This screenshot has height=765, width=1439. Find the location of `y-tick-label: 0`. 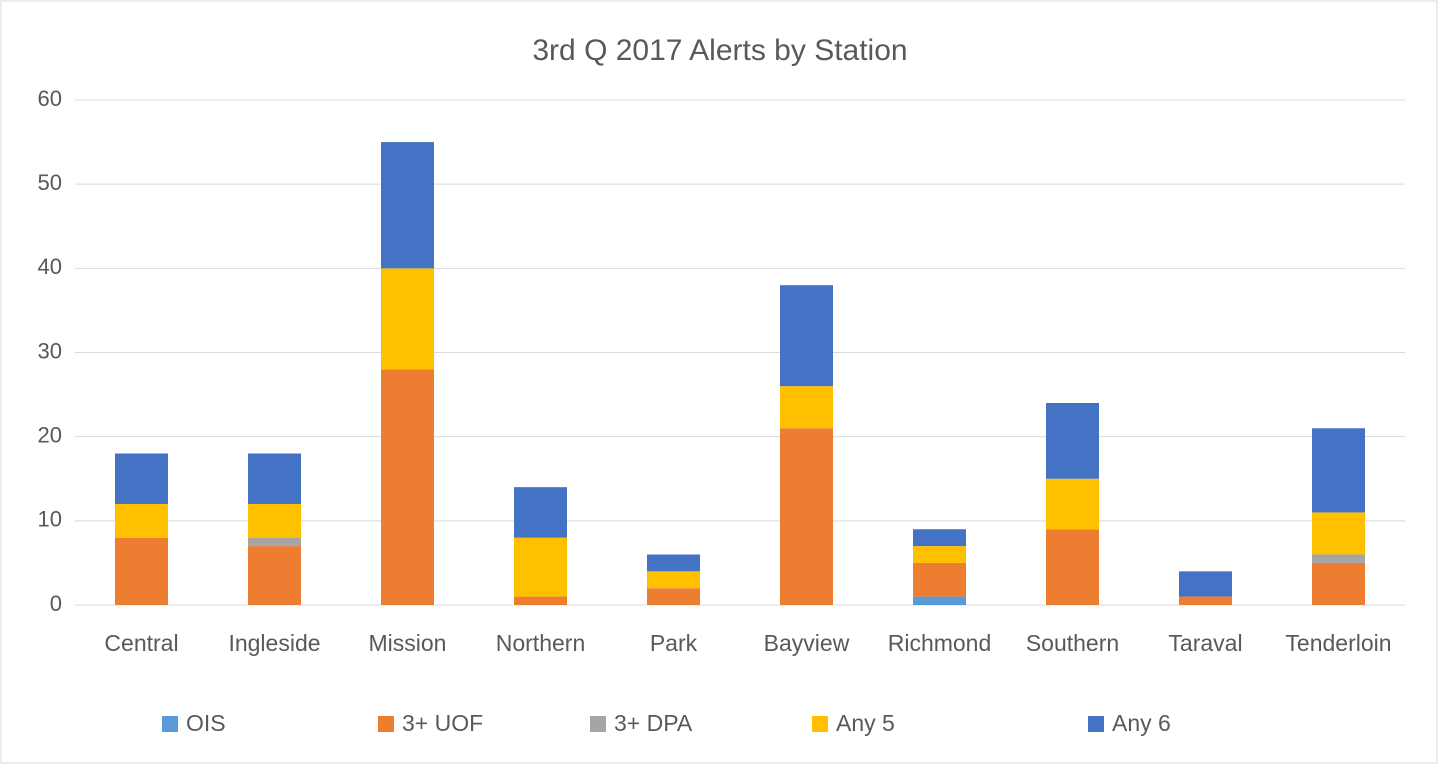

y-tick-label: 0 is located at coordinates (56, 603).